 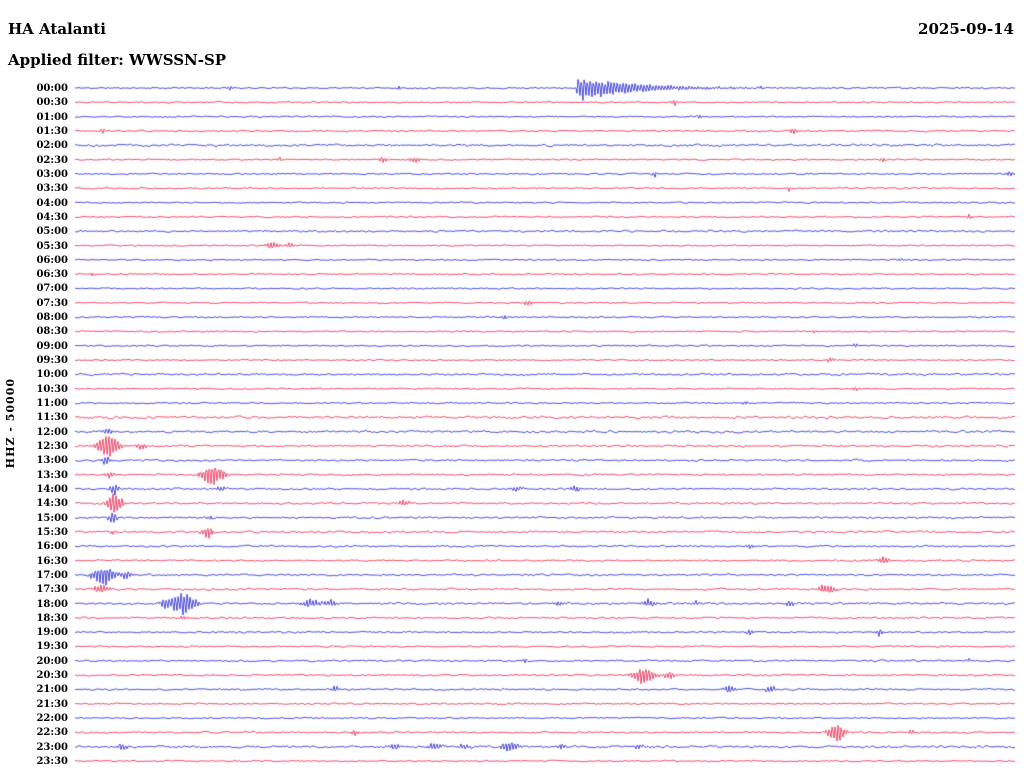 I want to click on time-label: 06:00, so click(x=52, y=260).